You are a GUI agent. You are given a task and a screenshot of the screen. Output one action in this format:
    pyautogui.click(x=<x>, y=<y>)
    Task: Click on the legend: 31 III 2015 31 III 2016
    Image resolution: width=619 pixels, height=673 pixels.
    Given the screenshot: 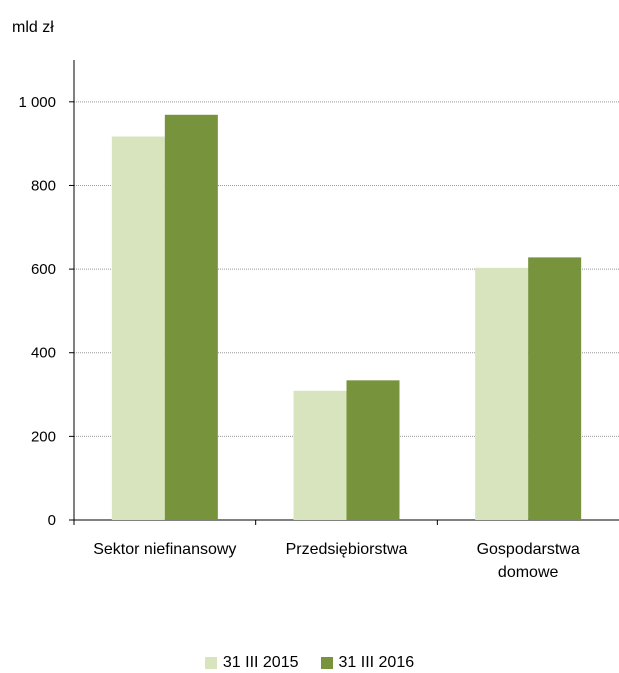 What is the action you would take?
    pyautogui.click(x=309, y=663)
    